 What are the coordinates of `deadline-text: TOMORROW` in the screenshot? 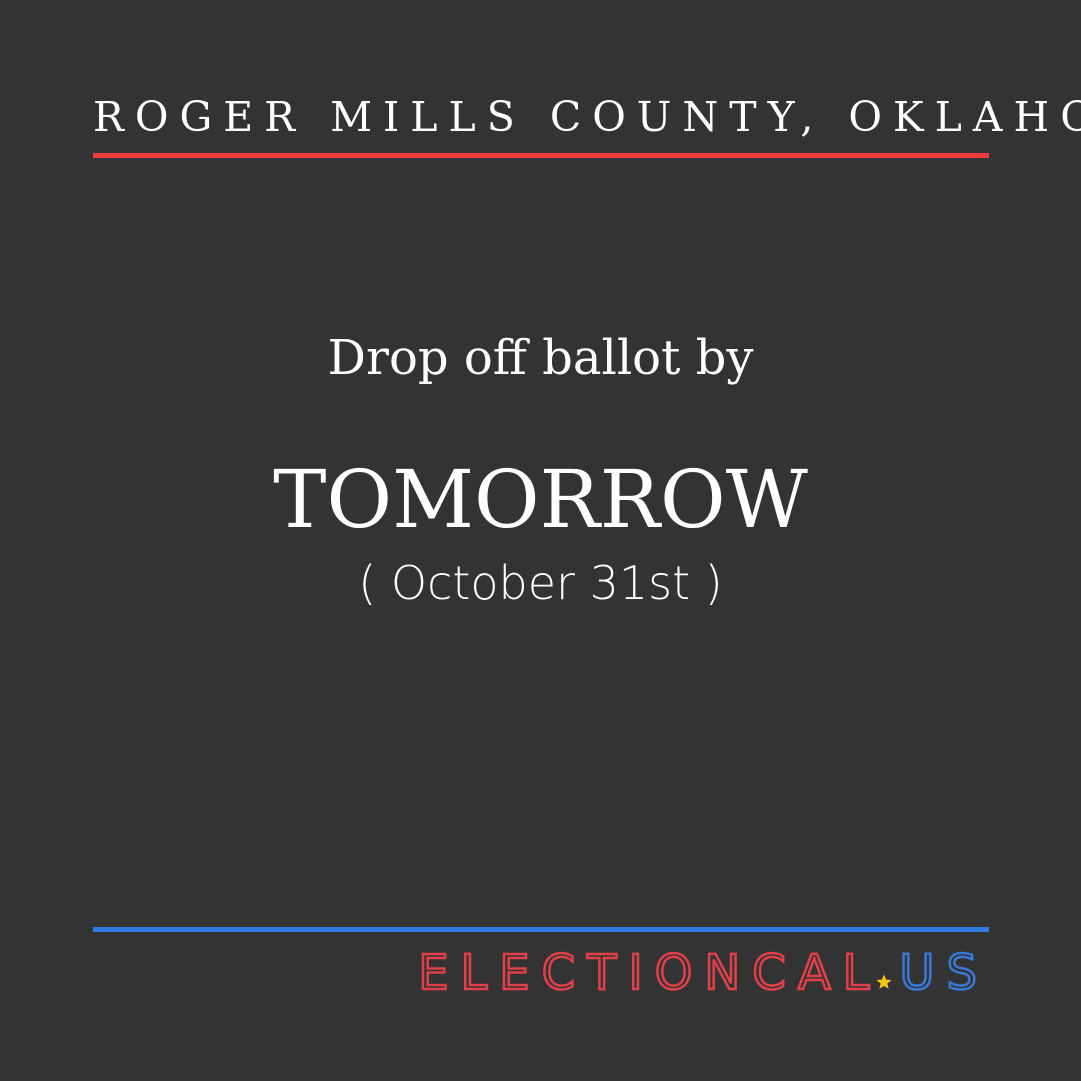 It's located at (540, 500).